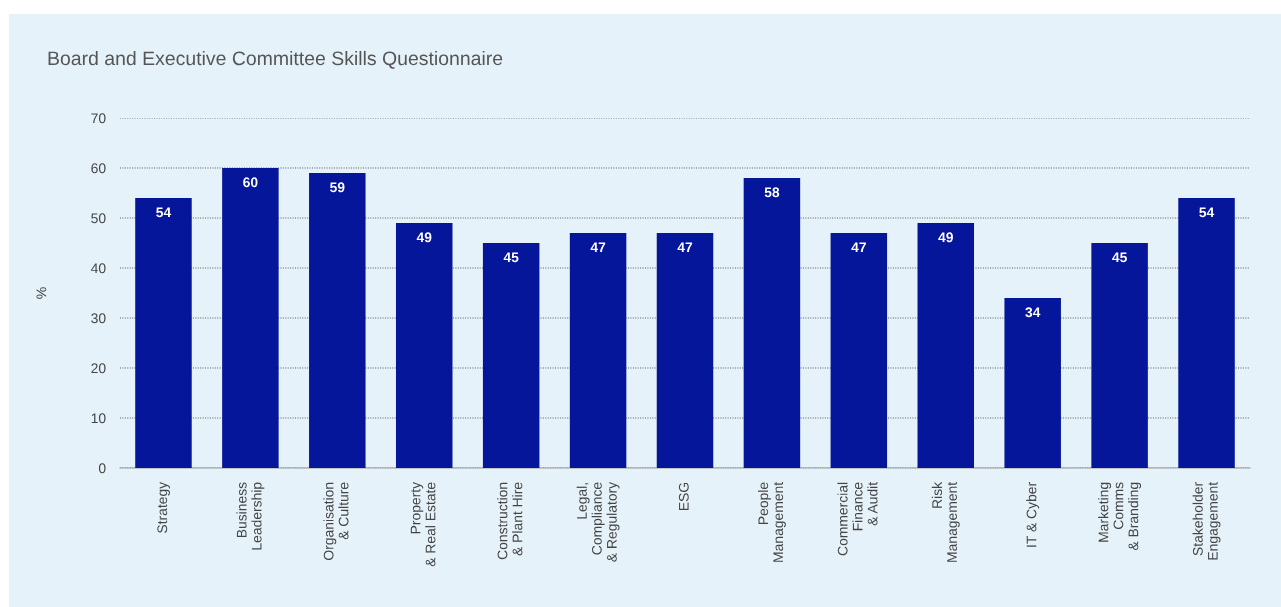 Image resolution: width=1281 pixels, height=607 pixels. I want to click on x-tick-label: Construction & Plant Hire, so click(510, 521).